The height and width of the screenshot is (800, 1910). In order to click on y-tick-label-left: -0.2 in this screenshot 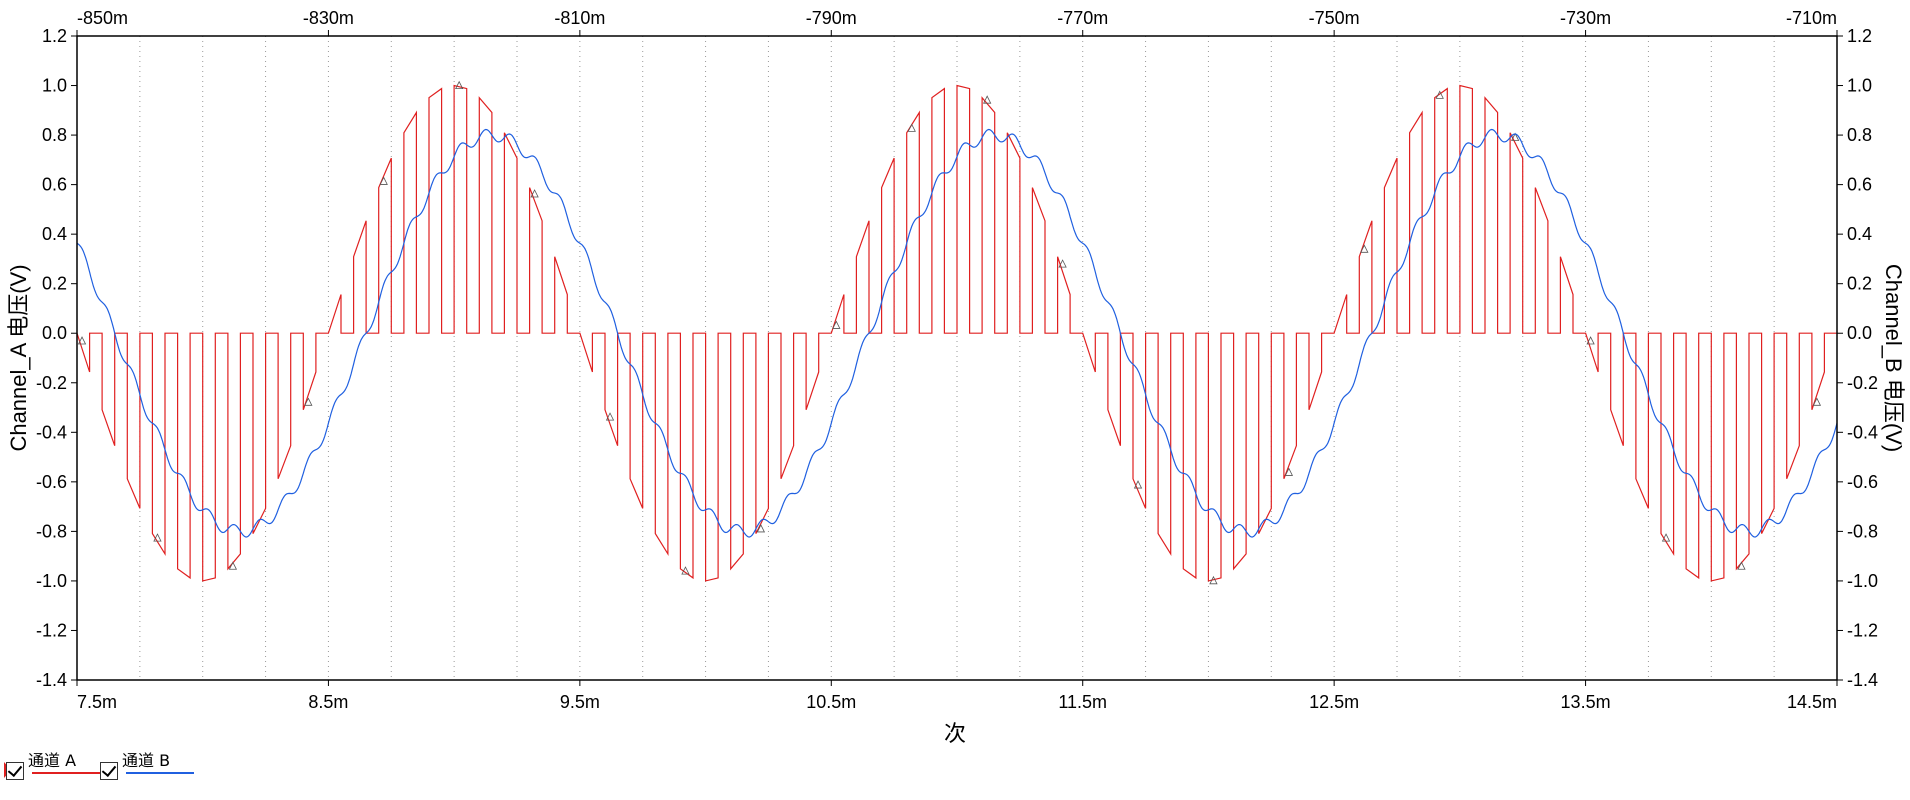, I will do `click(51, 383)`.